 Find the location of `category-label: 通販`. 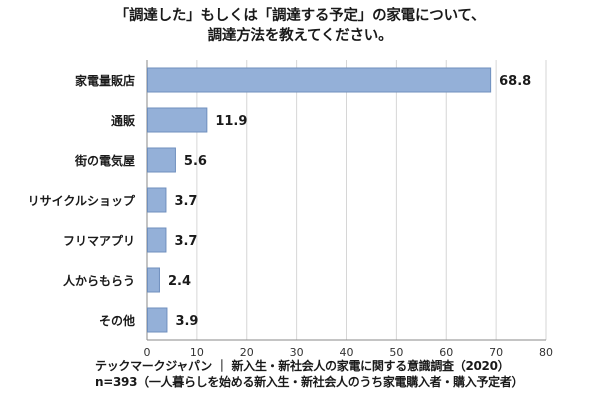

category-label: 通販 is located at coordinates (123, 120).